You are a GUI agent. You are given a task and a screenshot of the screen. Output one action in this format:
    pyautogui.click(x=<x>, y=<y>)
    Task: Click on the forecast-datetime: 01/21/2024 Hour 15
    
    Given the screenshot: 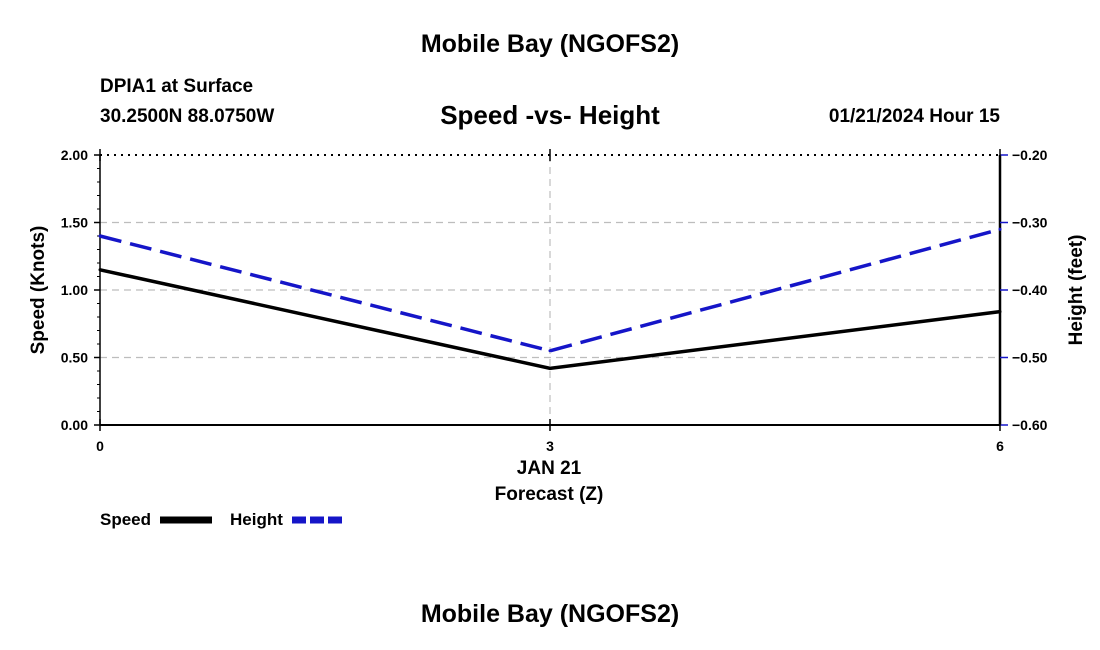 What is the action you would take?
    pyautogui.click(x=914, y=116)
    